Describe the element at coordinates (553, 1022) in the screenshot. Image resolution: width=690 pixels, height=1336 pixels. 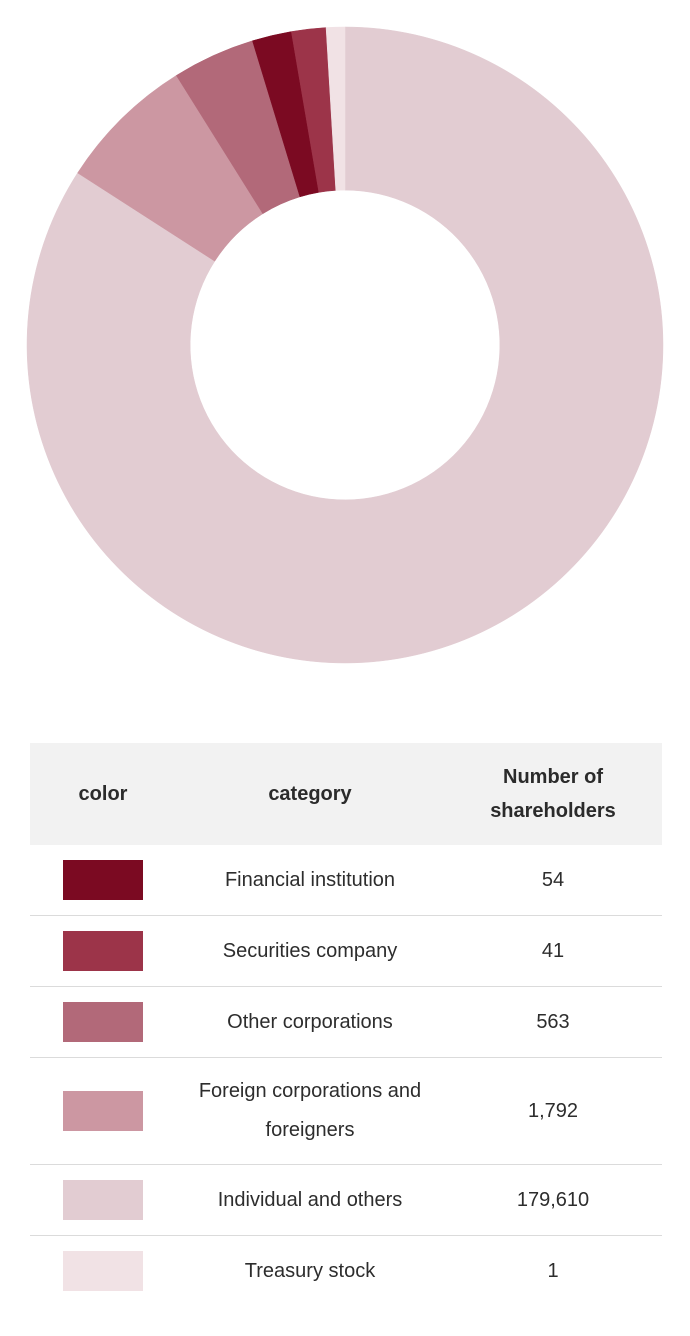
I see `count-cell: 563` at that location.